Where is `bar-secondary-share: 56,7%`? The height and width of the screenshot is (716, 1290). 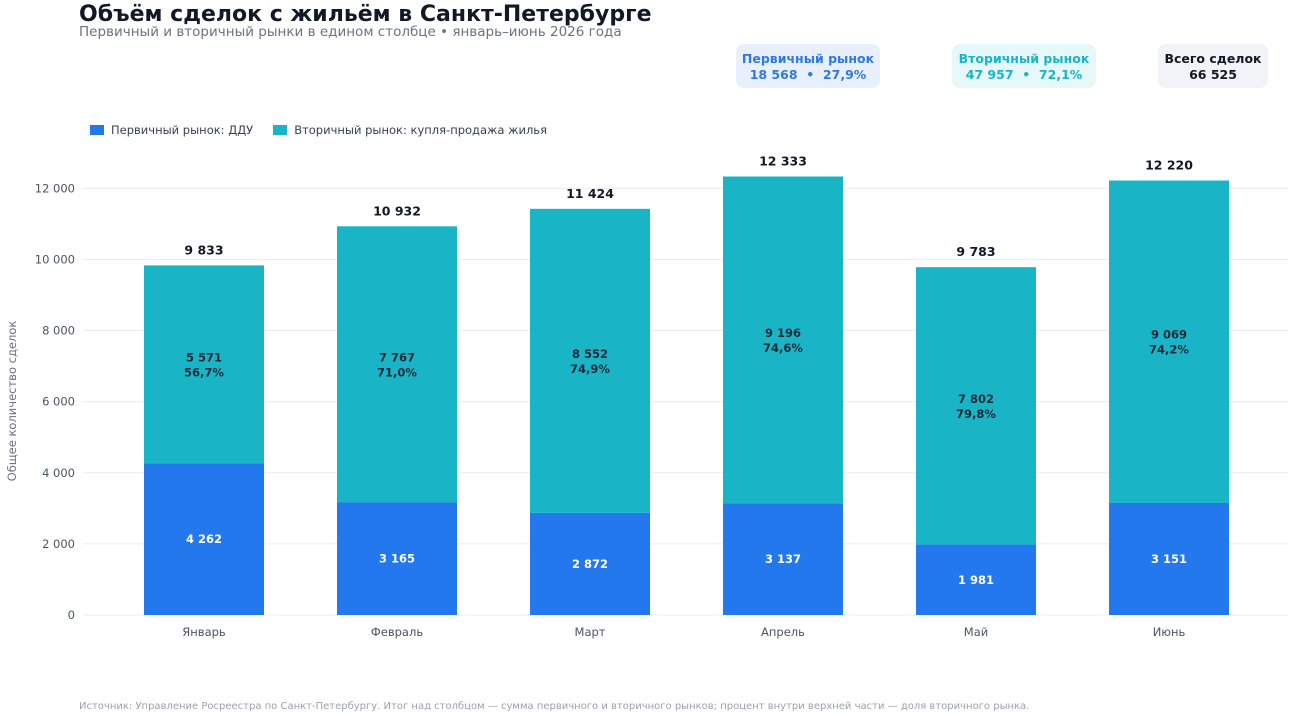
bar-secondary-share: 56,7% is located at coordinates (204, 372).